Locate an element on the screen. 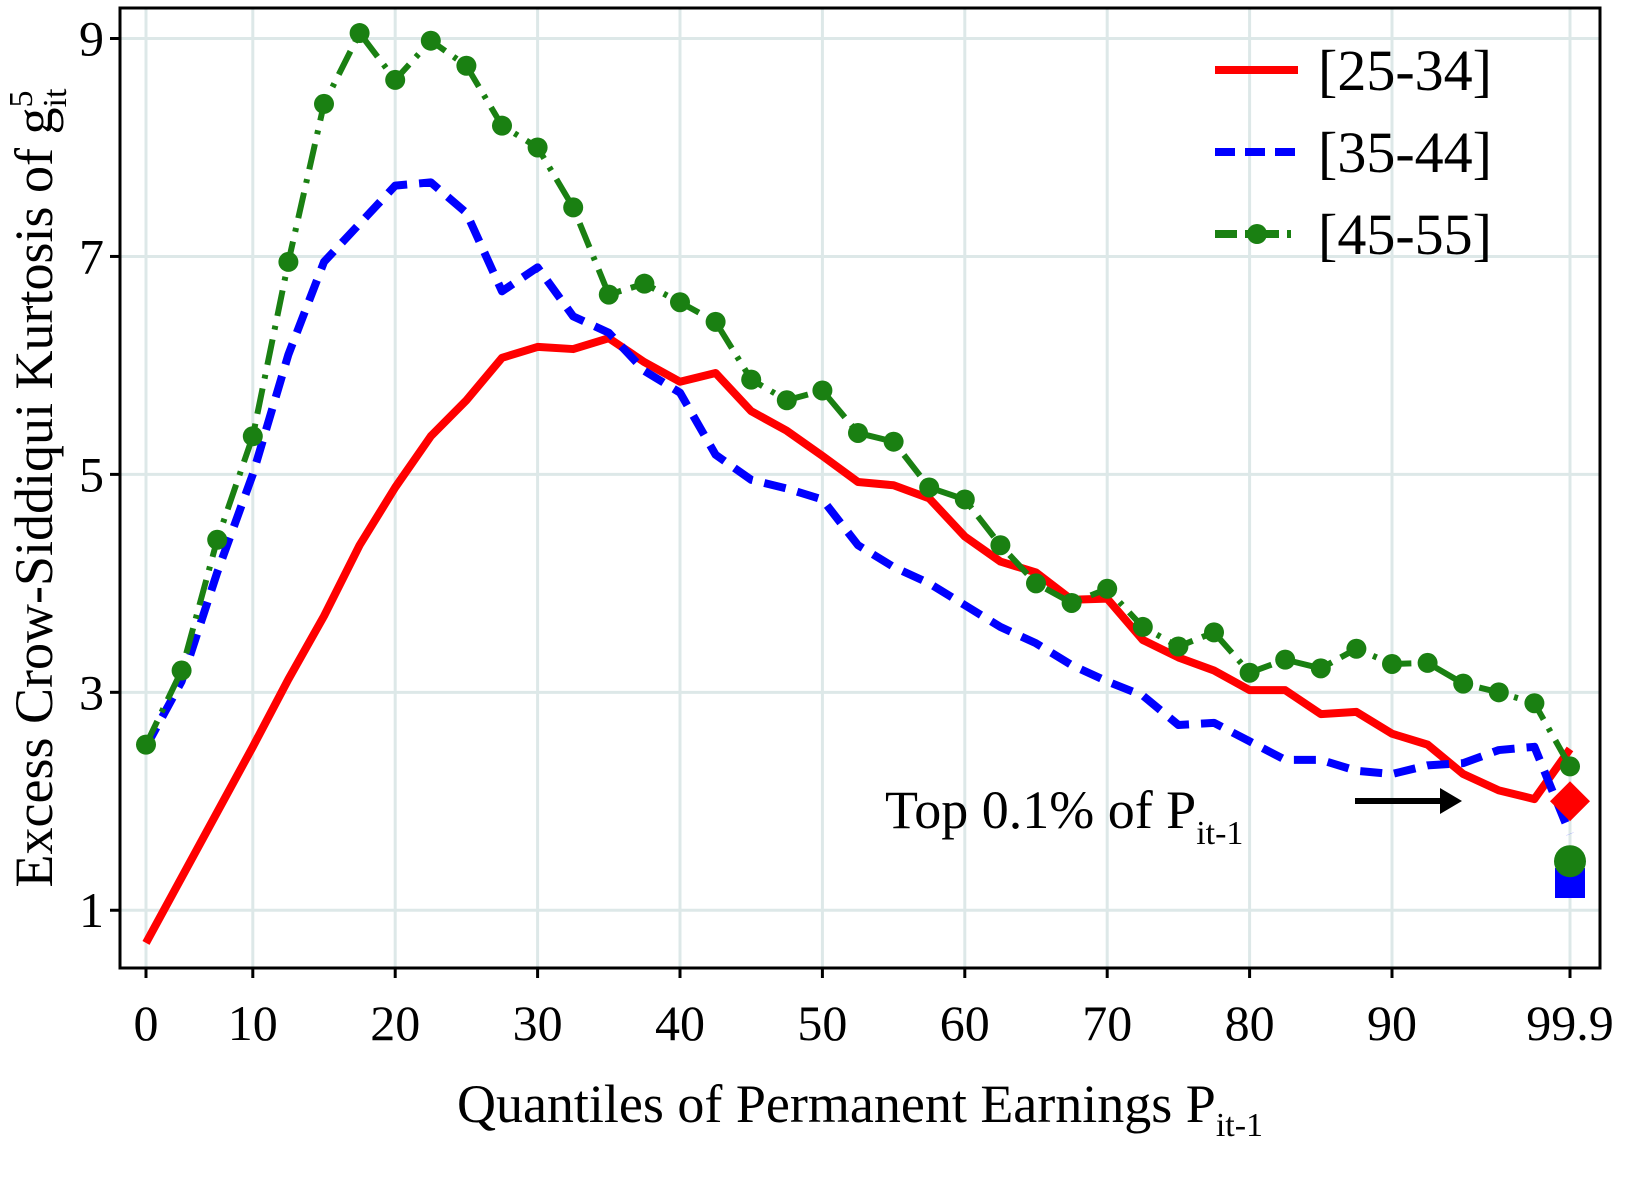 The width and height of the screenshot is (1628, 1179). annotation-text: Top 0.1% of P is located at coordinates (1040, 810).